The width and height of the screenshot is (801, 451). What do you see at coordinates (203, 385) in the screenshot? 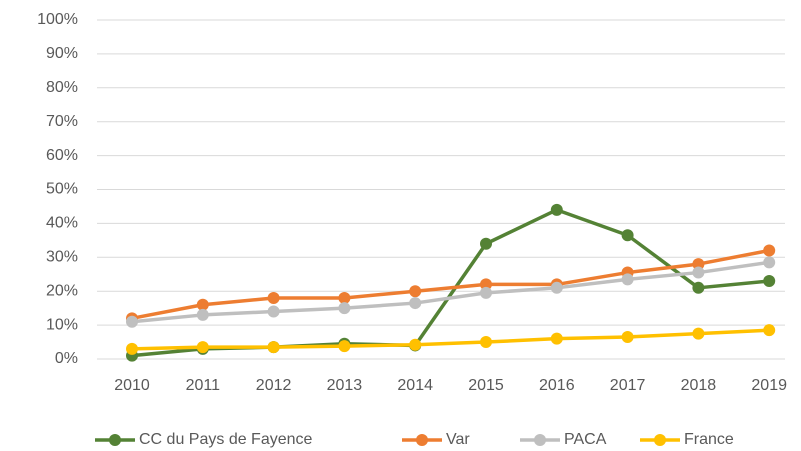
I see `x-tick-label: 2011` at bounding box center [203, 385].